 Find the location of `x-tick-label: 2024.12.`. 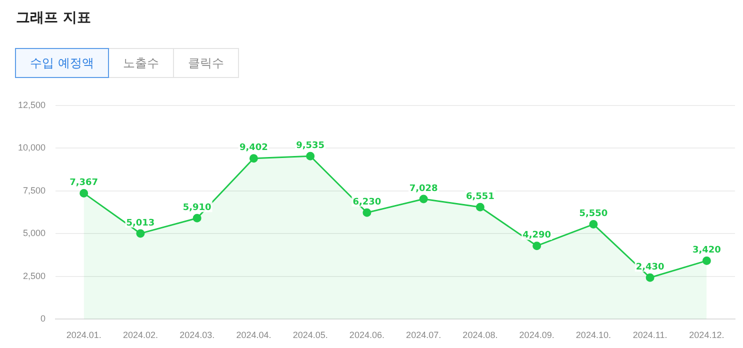

x-tick-label: 2024.12. is located at coordinates (706, 335).